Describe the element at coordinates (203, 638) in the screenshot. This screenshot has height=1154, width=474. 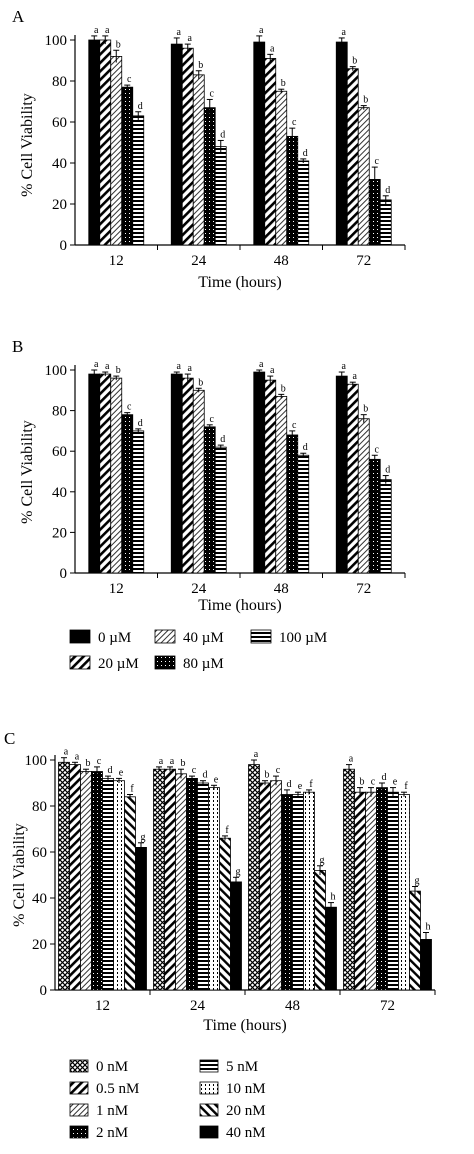
I see `legend-label: 40 µM` at that location.